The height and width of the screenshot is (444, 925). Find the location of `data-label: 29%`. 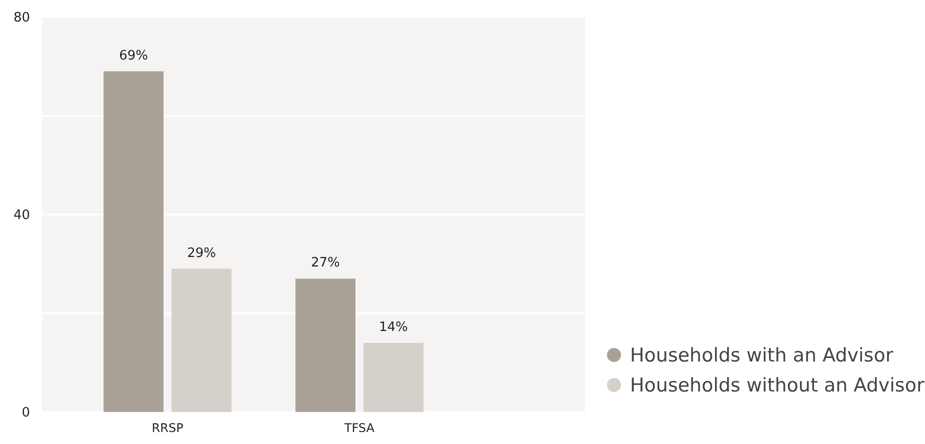

data-label: 29% is located at coordinates (201, 253).